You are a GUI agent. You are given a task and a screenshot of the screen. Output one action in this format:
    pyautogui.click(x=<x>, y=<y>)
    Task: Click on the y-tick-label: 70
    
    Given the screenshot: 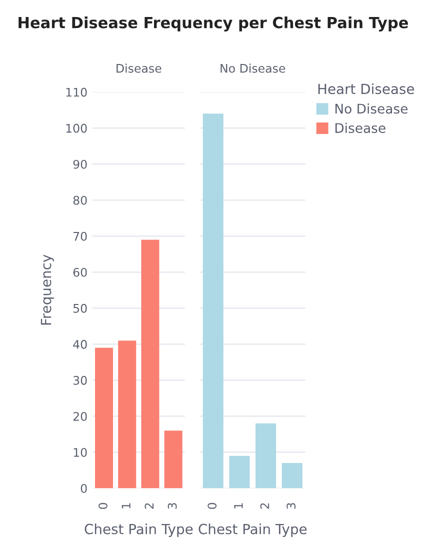 What is the action you would take?
    pyautogui.click(x=80, y=236)
    